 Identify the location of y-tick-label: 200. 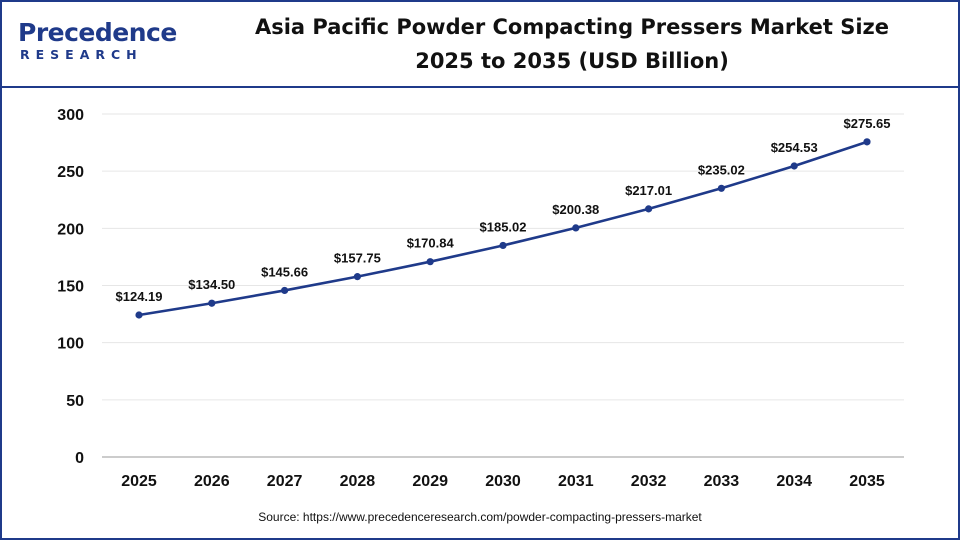
(70, 229).